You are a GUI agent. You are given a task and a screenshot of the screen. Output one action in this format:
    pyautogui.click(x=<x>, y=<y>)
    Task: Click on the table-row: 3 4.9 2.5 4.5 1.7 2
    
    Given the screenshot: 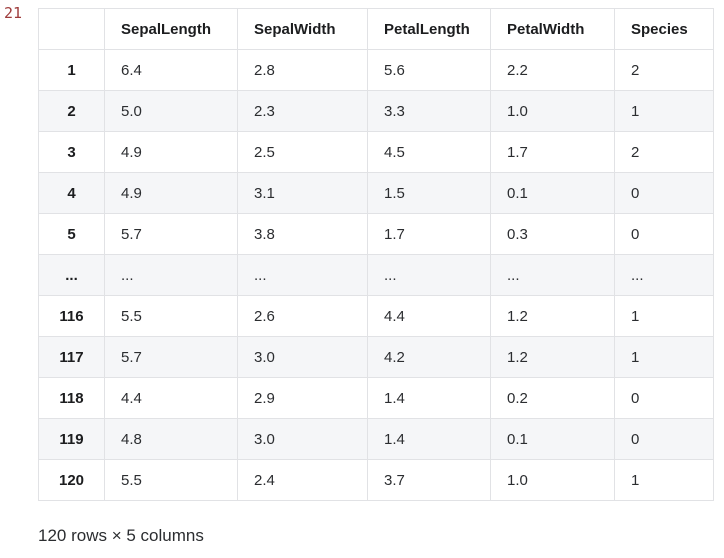 What is the action you would take?
    pyautogui.click(x=376, y=152)
    